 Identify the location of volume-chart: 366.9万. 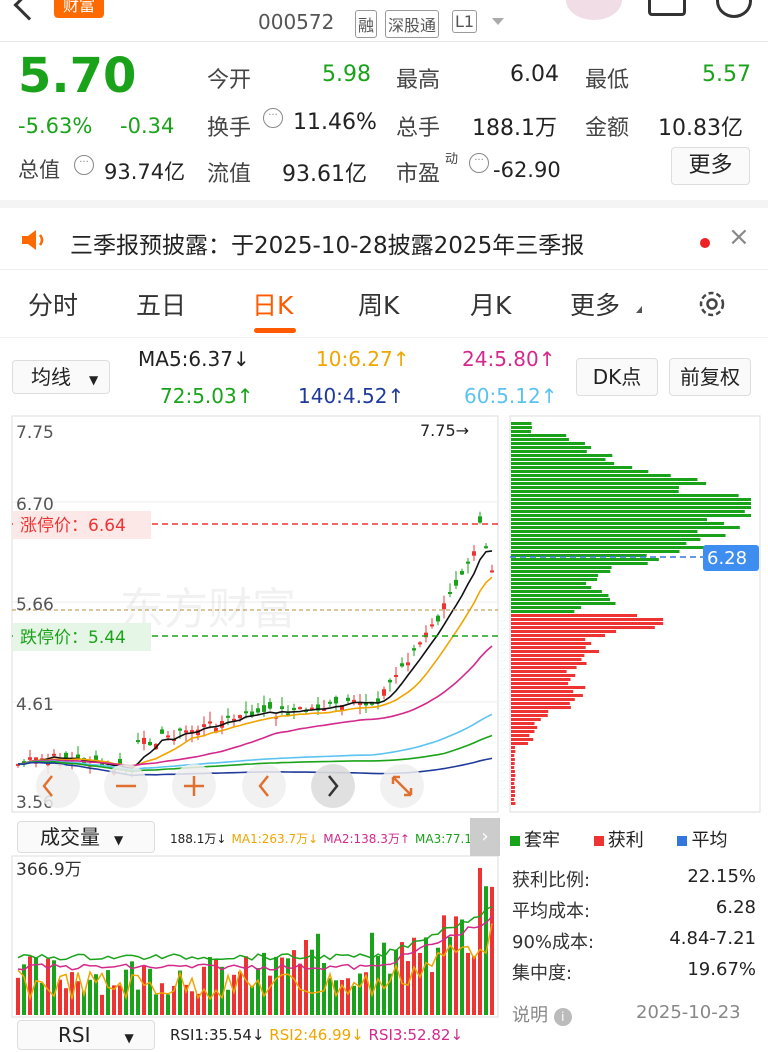
(251, 936).